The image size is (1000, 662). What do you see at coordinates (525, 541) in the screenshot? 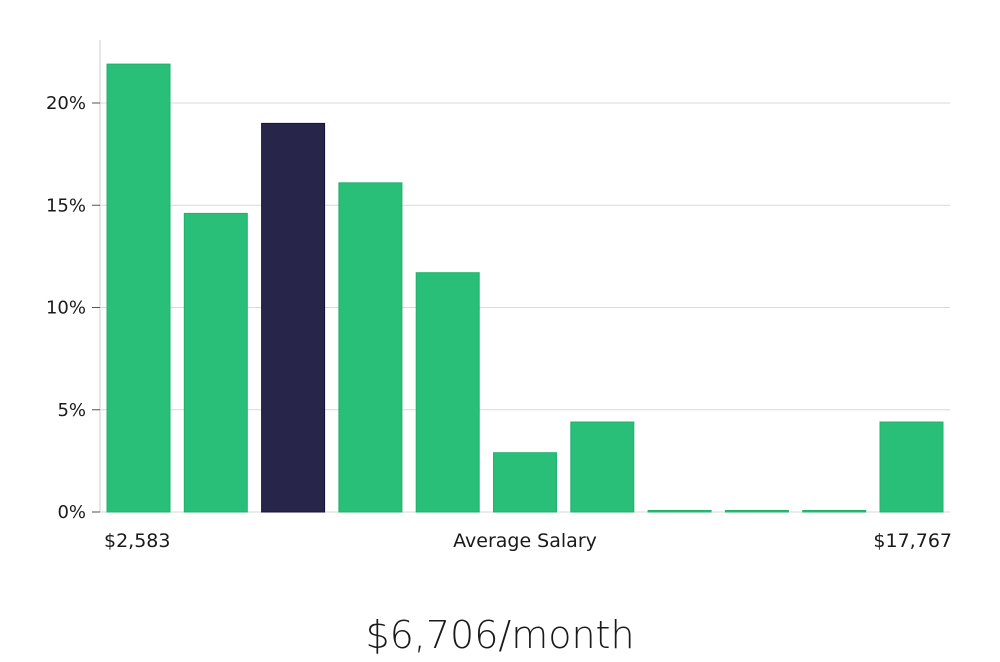
I see `x-axis-title: Average Salary` at bounding box center [525, 541].